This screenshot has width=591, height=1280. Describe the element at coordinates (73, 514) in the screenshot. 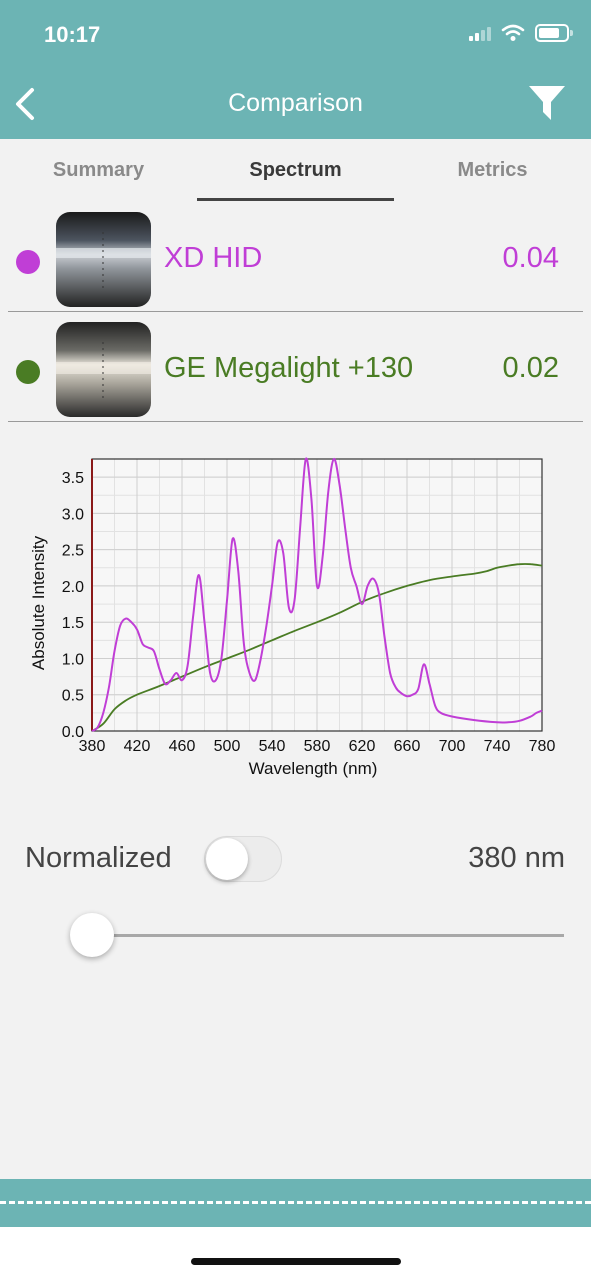

I see `y-tick-label: 3.0` at that location.